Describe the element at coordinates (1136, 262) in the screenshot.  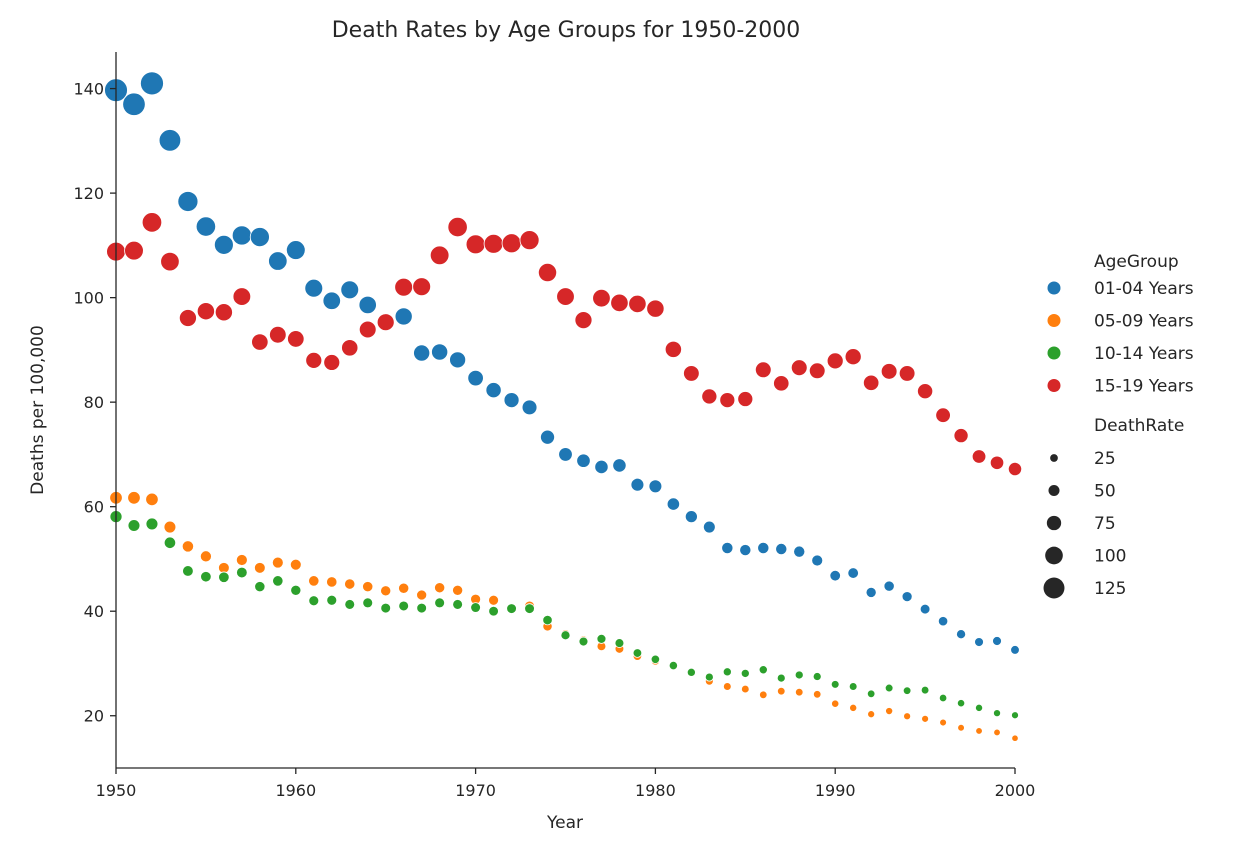
I see `legend-hue-title: AgeGroup` at that location.